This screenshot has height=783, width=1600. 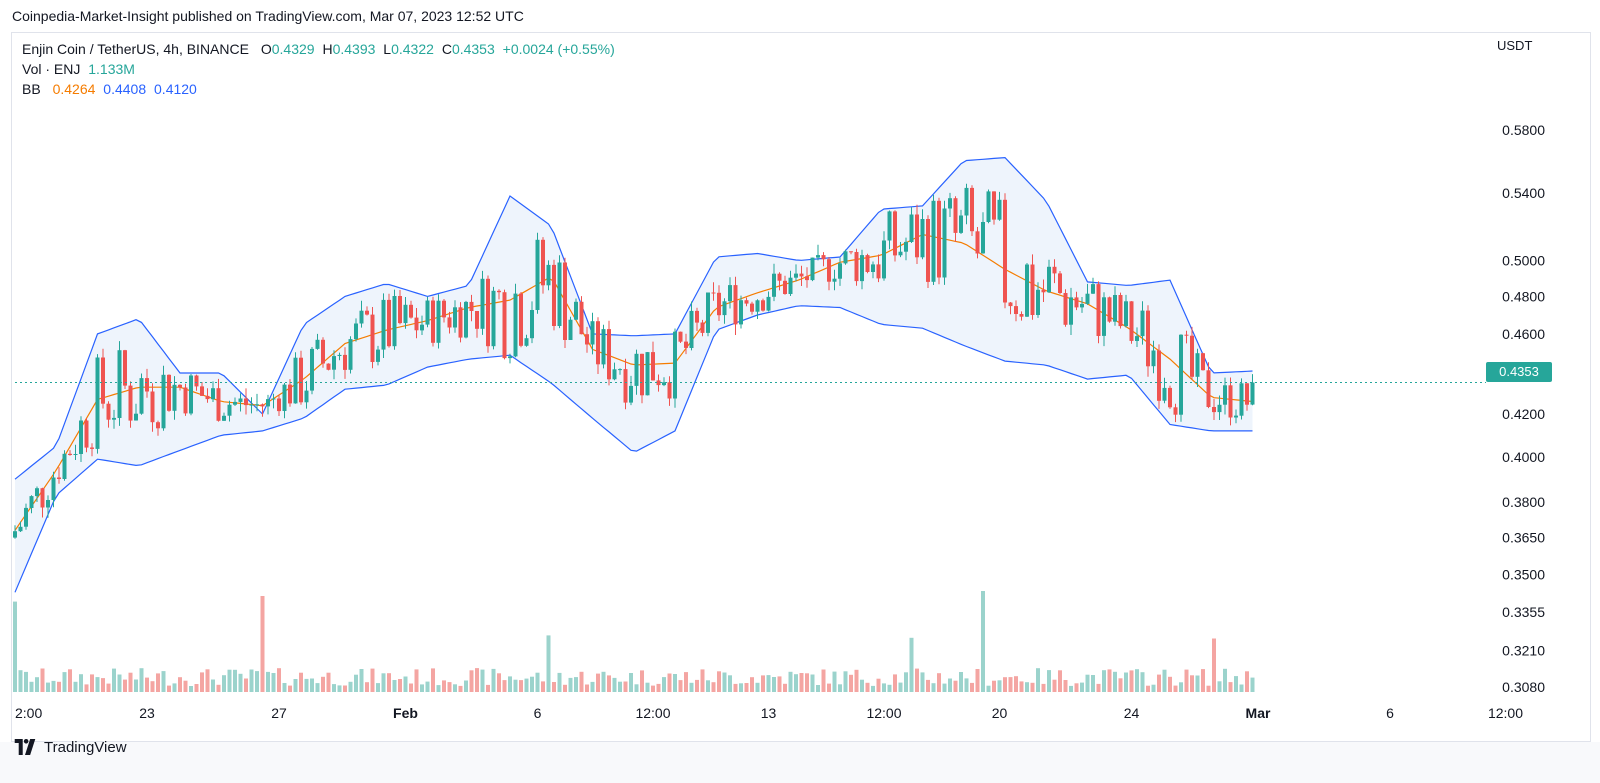 I want to click on close-label: C, so click(x=446, y=49).